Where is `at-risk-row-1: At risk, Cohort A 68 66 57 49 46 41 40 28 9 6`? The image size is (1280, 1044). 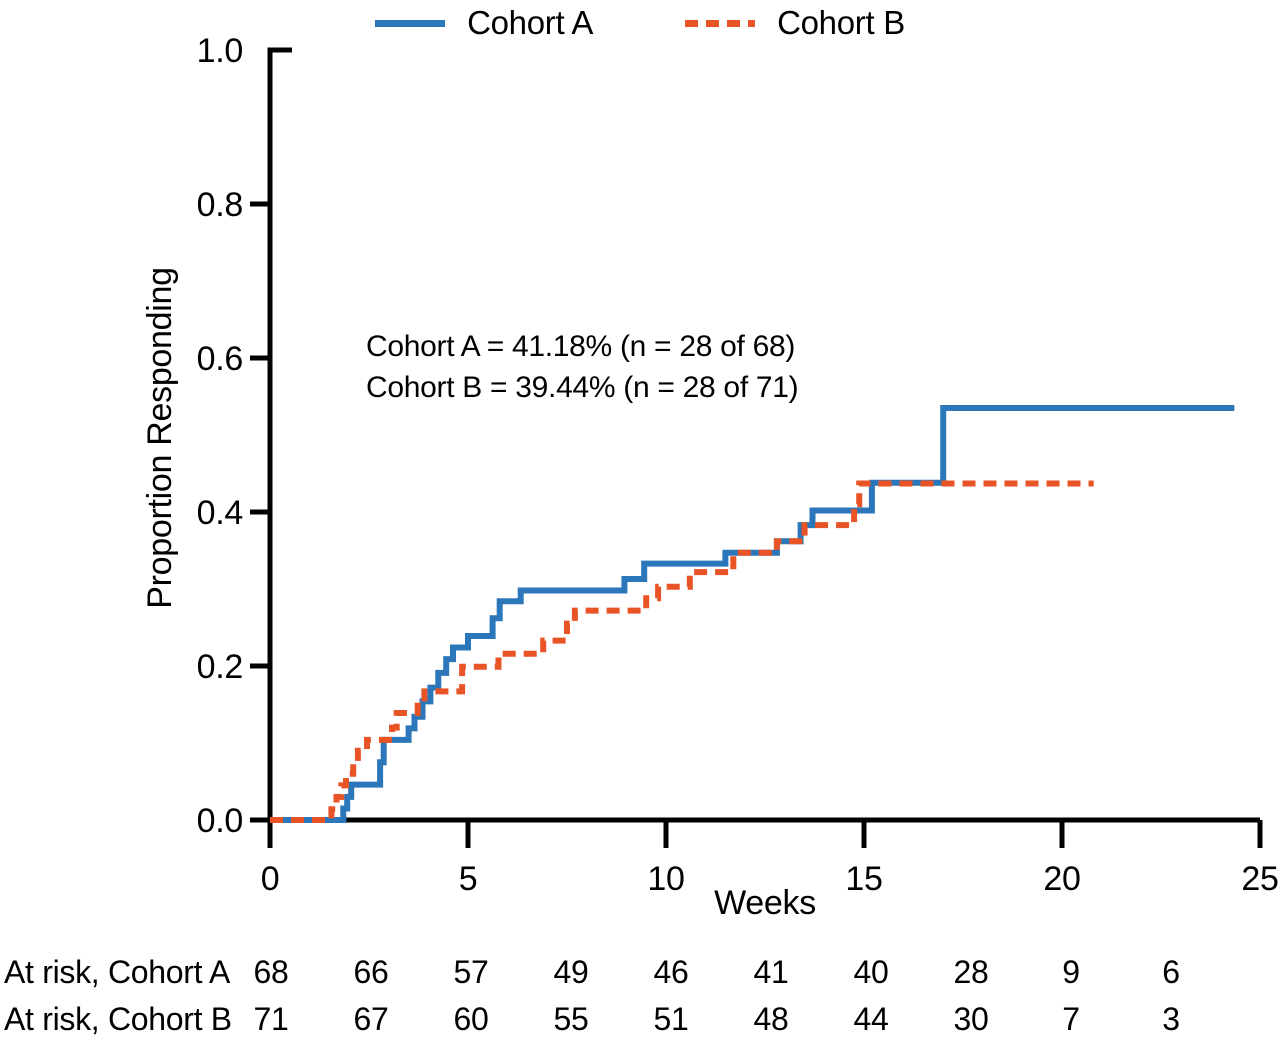
at-risk-row-1: At risk, Cohort A 68 66 57 49 46 41 40 28 9 6 is located at coordinates (640, 972).